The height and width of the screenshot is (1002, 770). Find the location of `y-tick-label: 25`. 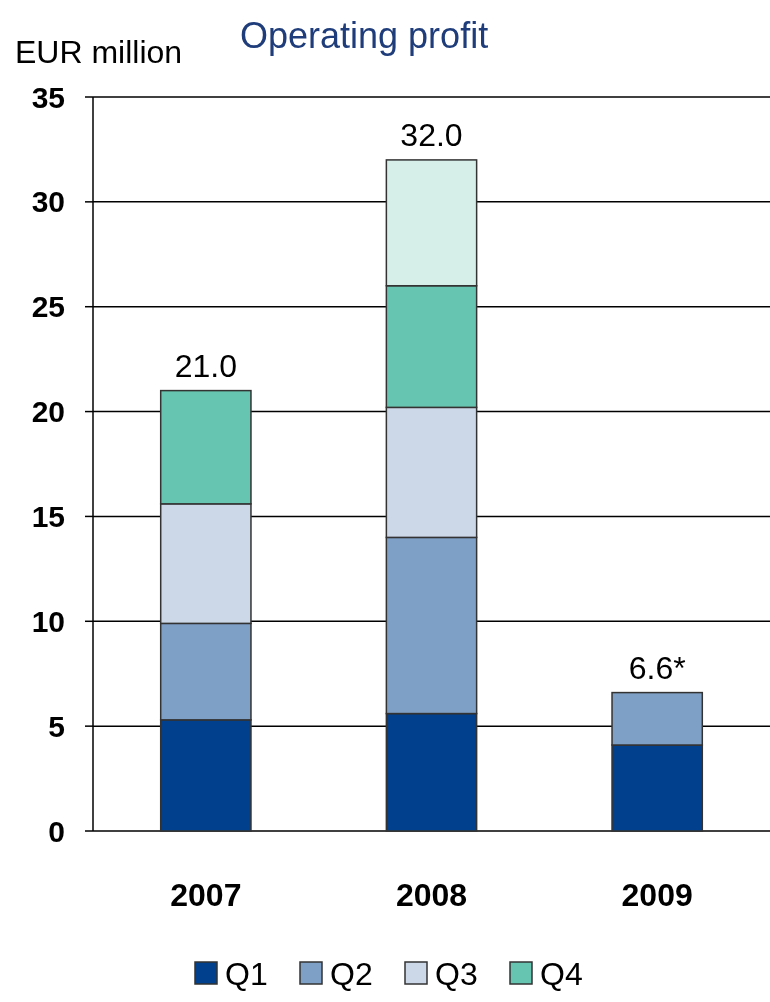

y-tick-label: 25 is located at coordinates (48, 307).